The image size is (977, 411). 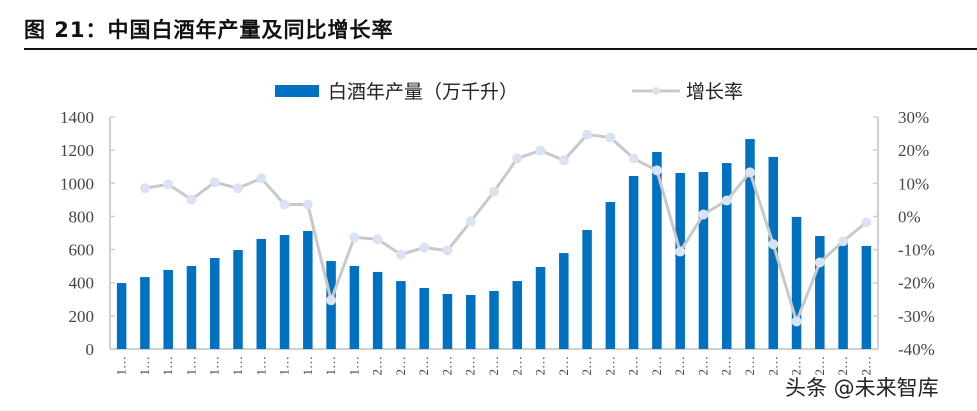 I want to click on legend-line-marker, so click(x=656, y=91).